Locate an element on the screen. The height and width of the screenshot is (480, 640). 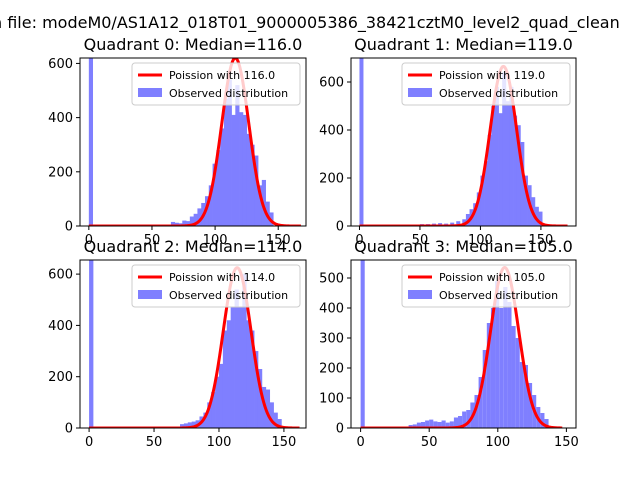
panel-title: Quadrant 1: Median=119.0 is located at coordinates (463, 44).